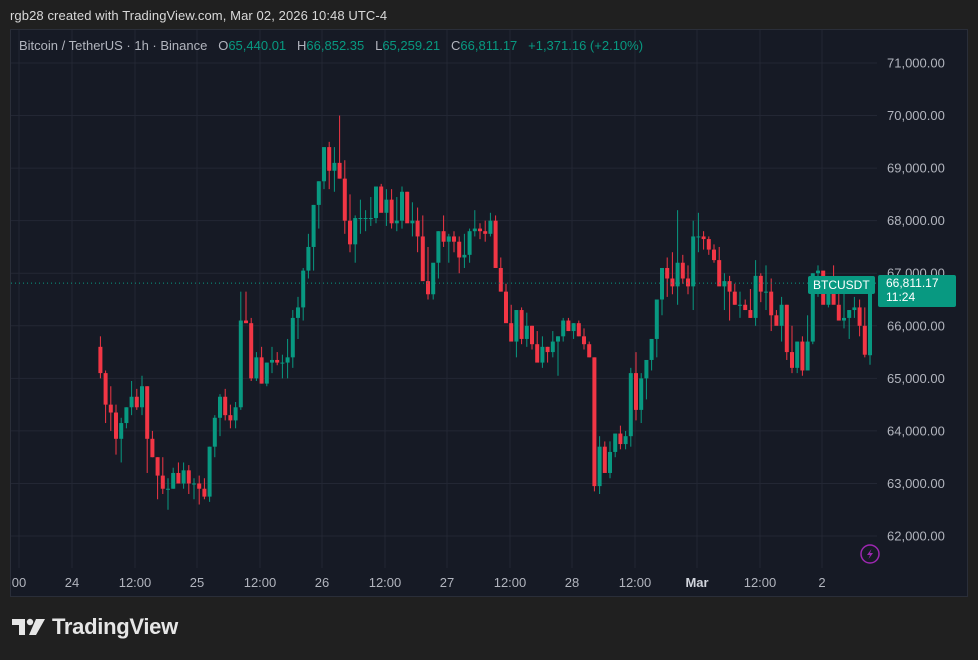  Describe the element at coordinates (916, 536) in the screenshot. I see `price-tick: 62,000.00` at that location.